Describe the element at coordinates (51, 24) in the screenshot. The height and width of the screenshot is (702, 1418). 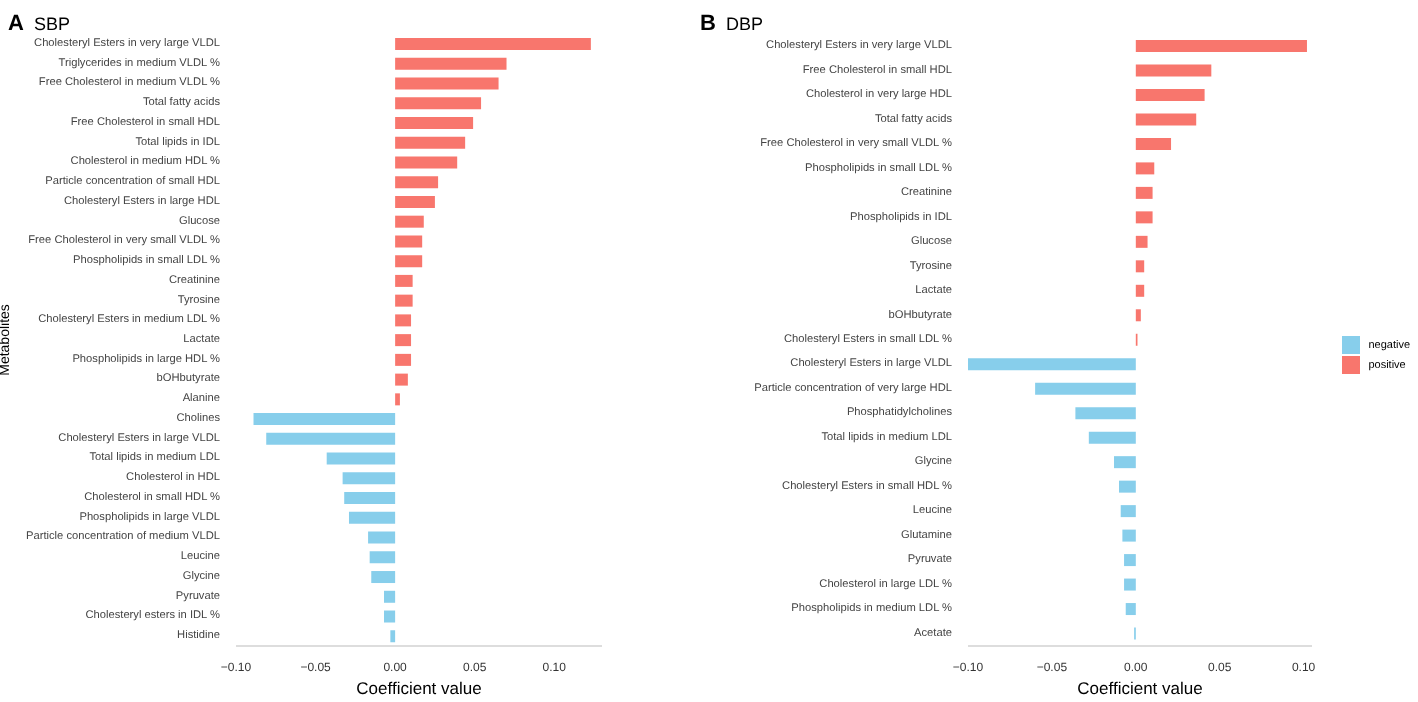
I see `text: SBP` at that location.